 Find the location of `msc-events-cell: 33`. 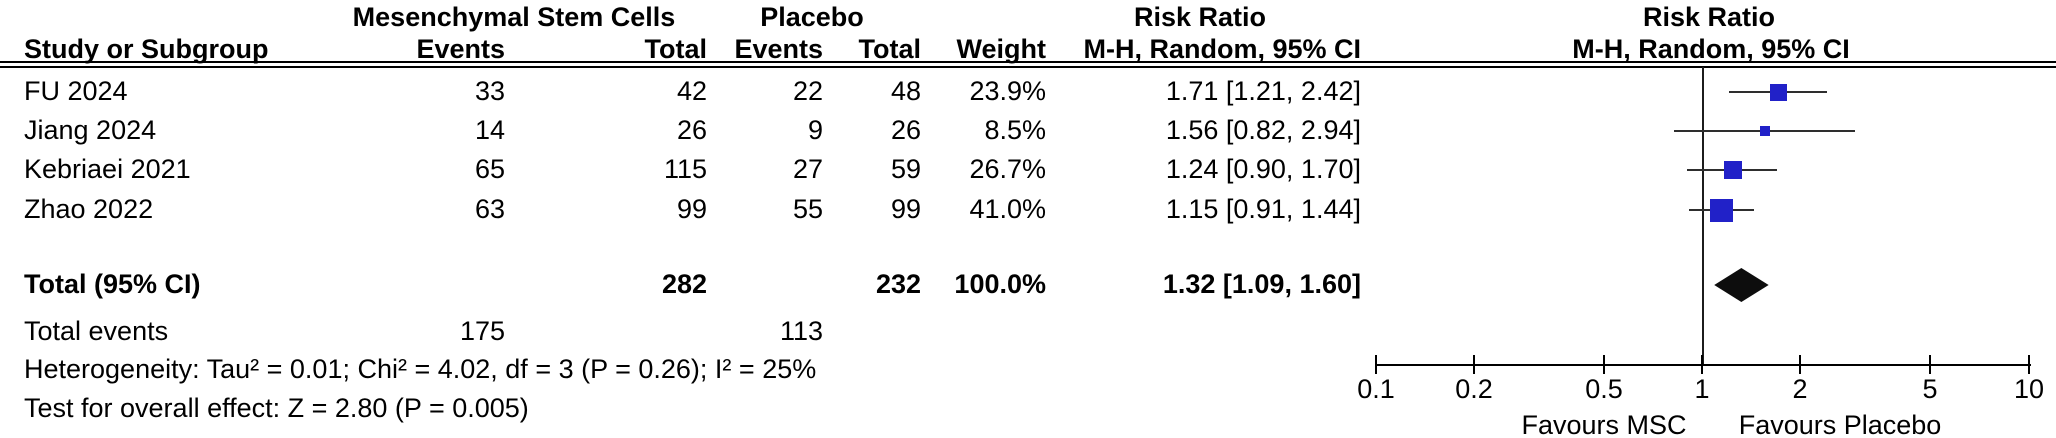

msc-events-cell: 33 is located at coordinates (489, 91).